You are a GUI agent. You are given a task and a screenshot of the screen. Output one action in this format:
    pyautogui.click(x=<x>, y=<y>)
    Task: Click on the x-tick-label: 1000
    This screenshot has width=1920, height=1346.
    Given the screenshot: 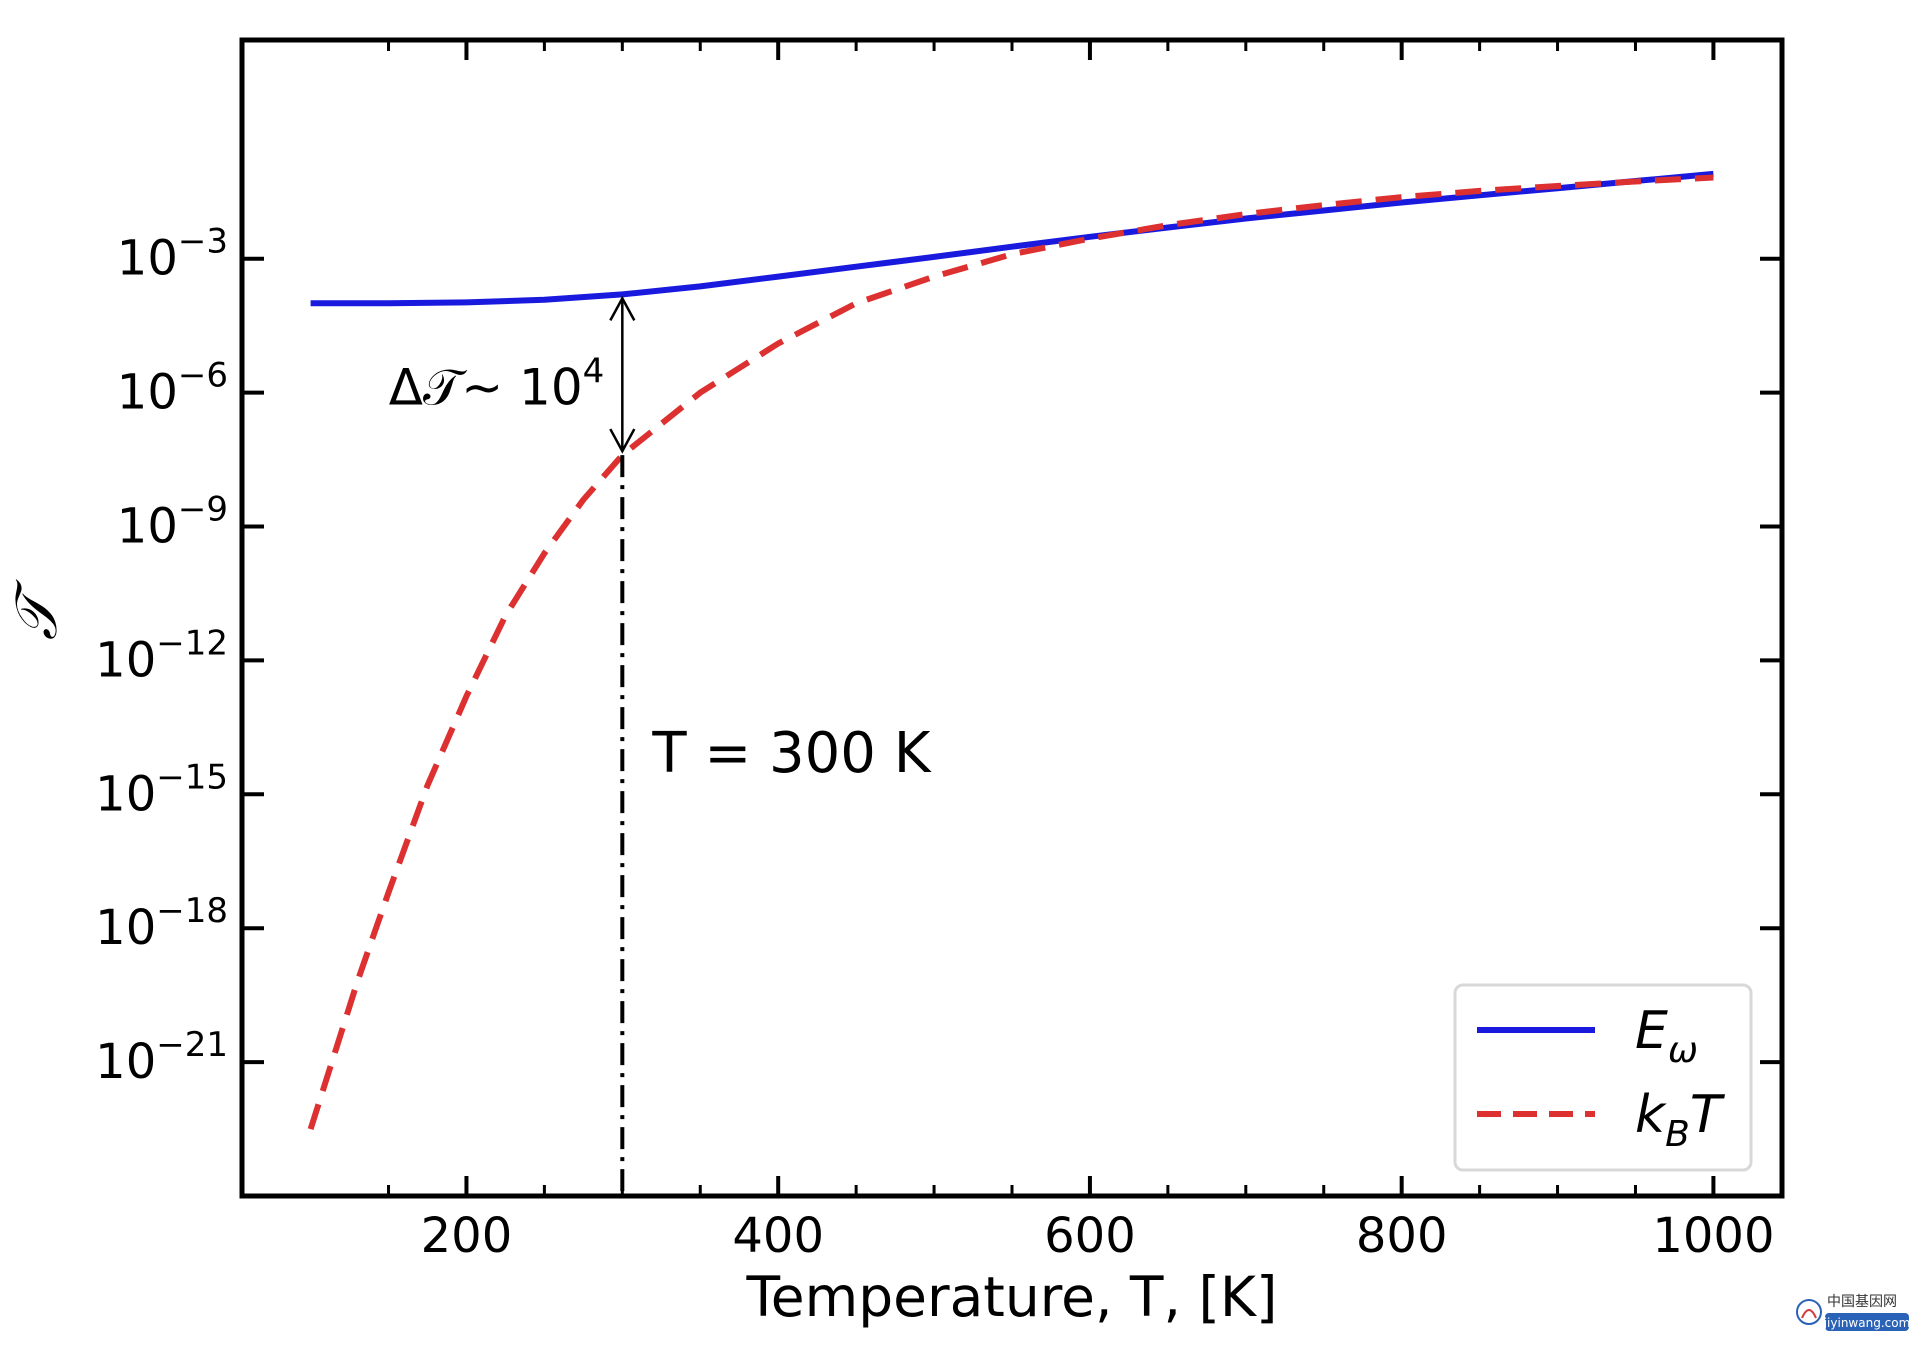 What is the action you would take?
    pyautogui.click(x=1713, y=1236)
    